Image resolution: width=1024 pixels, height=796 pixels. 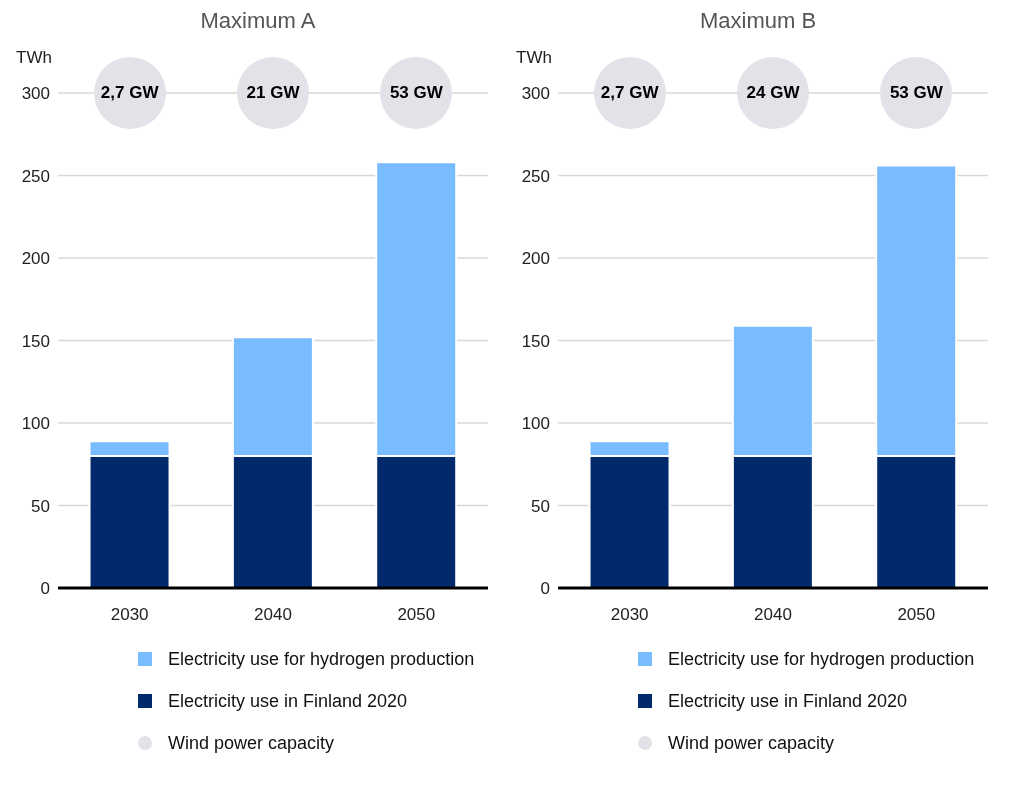 I want to click on chart-title: Maximum B, so click(x=758, y=21).